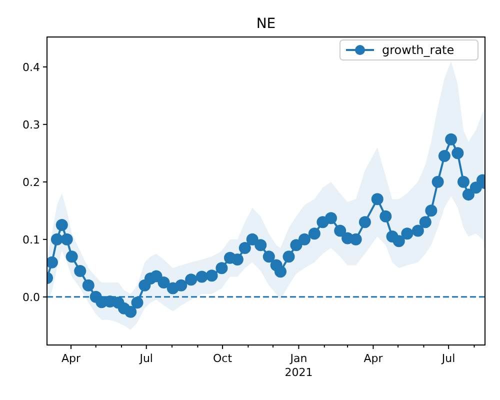 The width and height of the screenshot is (500, 400). I want to click on y-tick-label: 0.0, so click(31, 297).